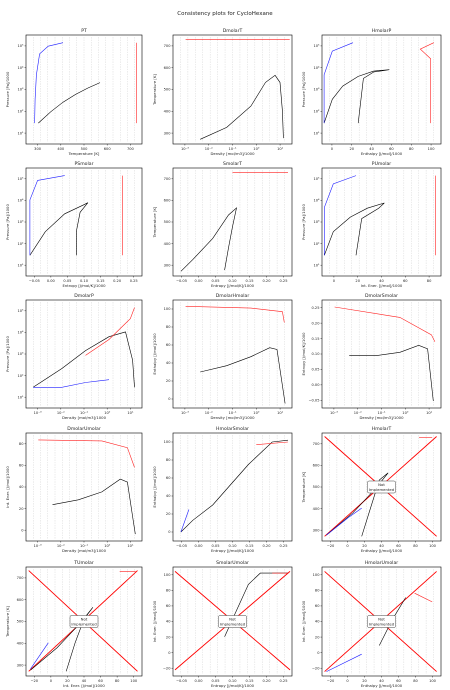  What do you see at coordinates (84, 429) in the screenshot?
I see `chart-title: DmolarUmolar` at bounding box center [84, 429].